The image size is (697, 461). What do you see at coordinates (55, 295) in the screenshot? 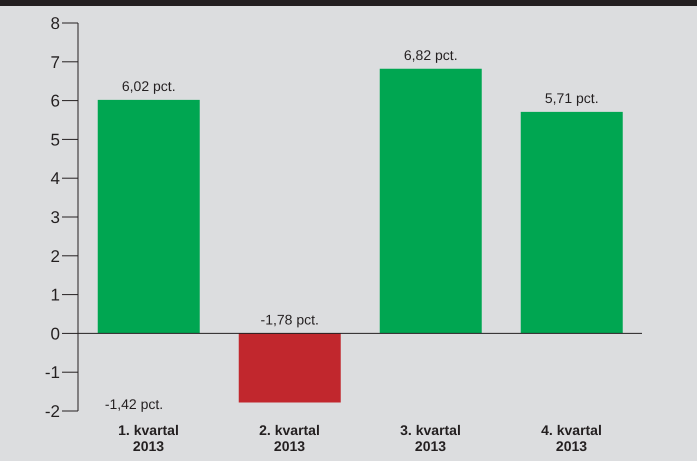
I see `y-tick-label: 1` at bounding box center [55, 295].